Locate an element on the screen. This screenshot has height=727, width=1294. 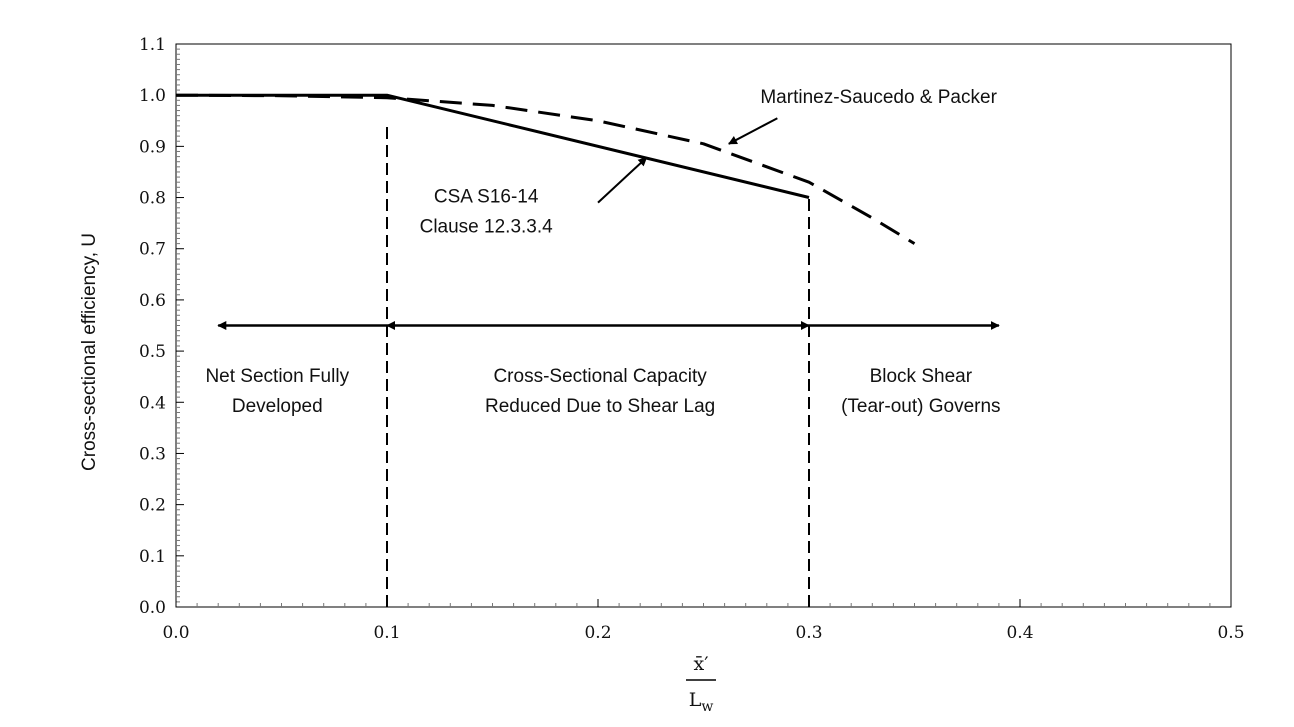
y-tick-label: 0.3 is located at coordinates (152, 454).